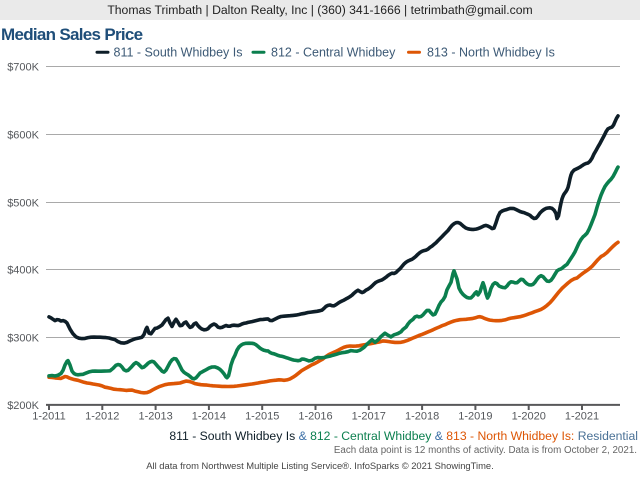 The width and height of the screenshot is (640, 480). I want to click on svg-text: 1-2012, so click(102, 417).